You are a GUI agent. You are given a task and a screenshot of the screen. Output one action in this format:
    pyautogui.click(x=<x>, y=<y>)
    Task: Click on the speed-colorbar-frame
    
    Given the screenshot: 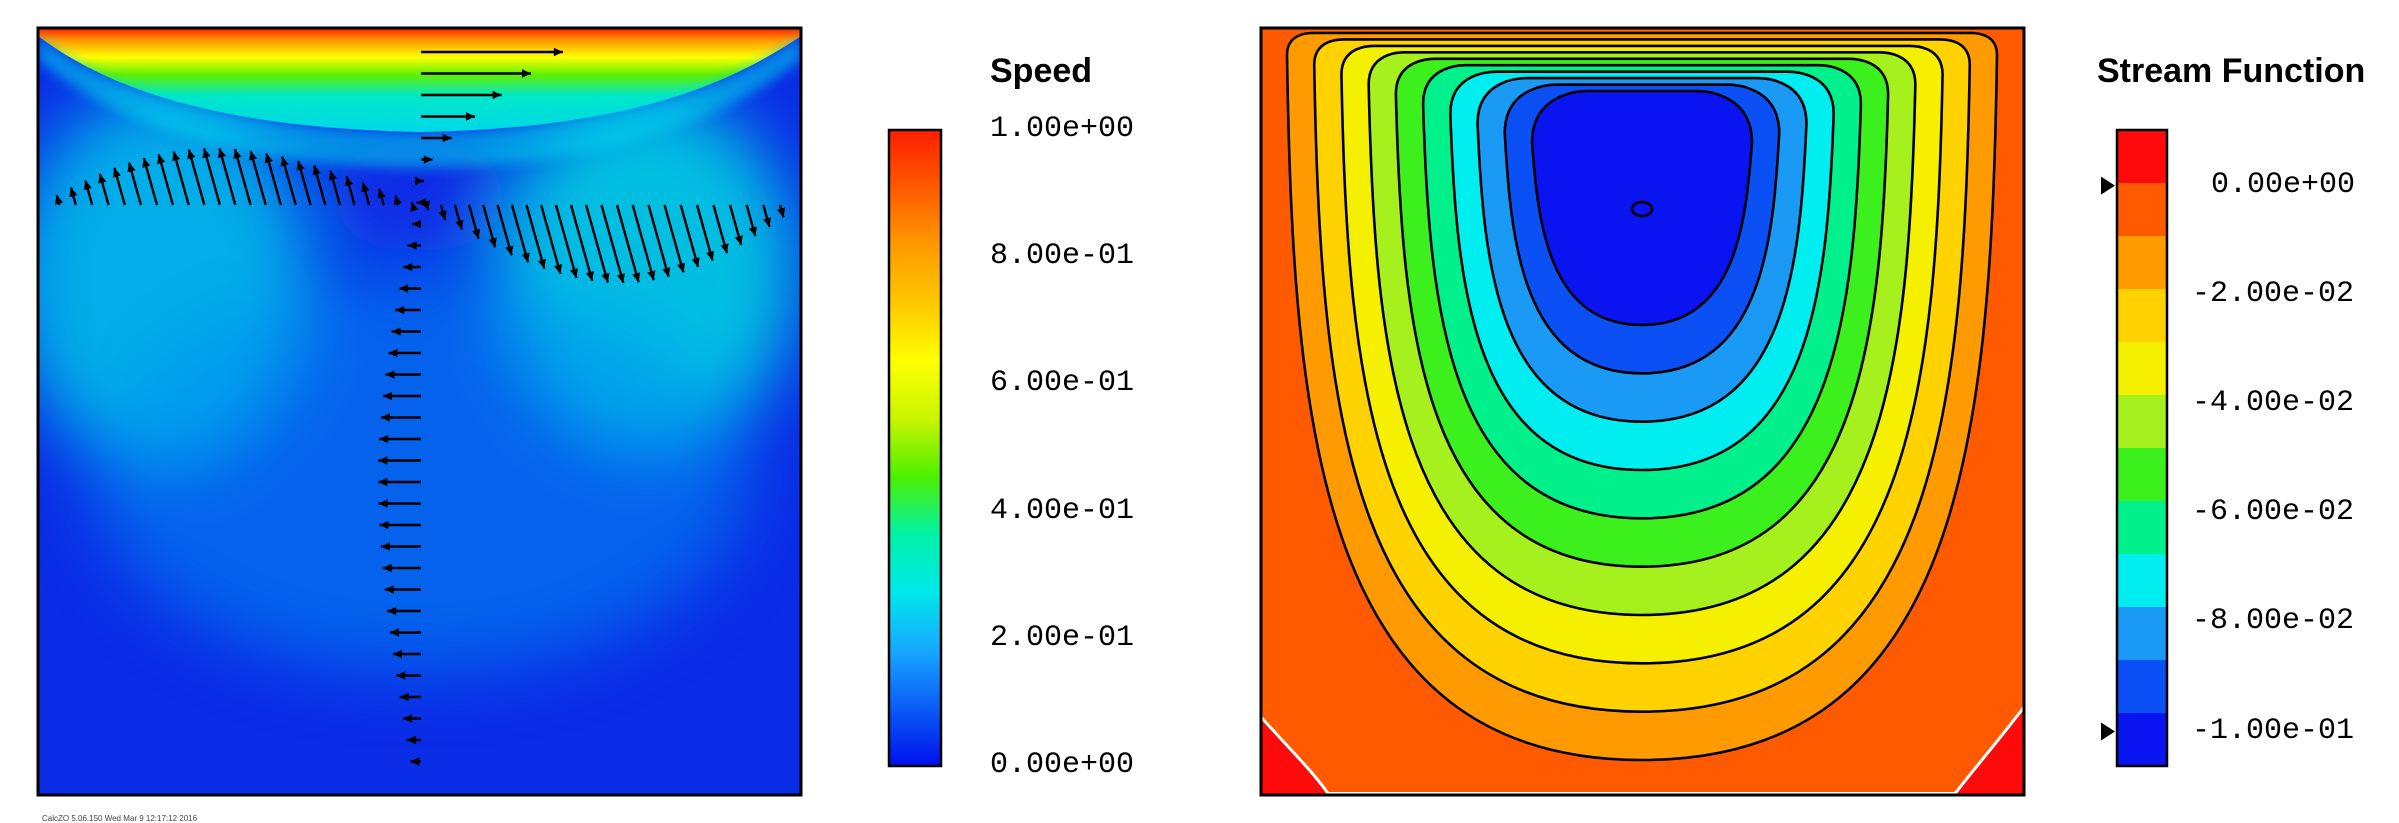 What is the action you would take?
    pyautogui.click(x=915, y=448)
    